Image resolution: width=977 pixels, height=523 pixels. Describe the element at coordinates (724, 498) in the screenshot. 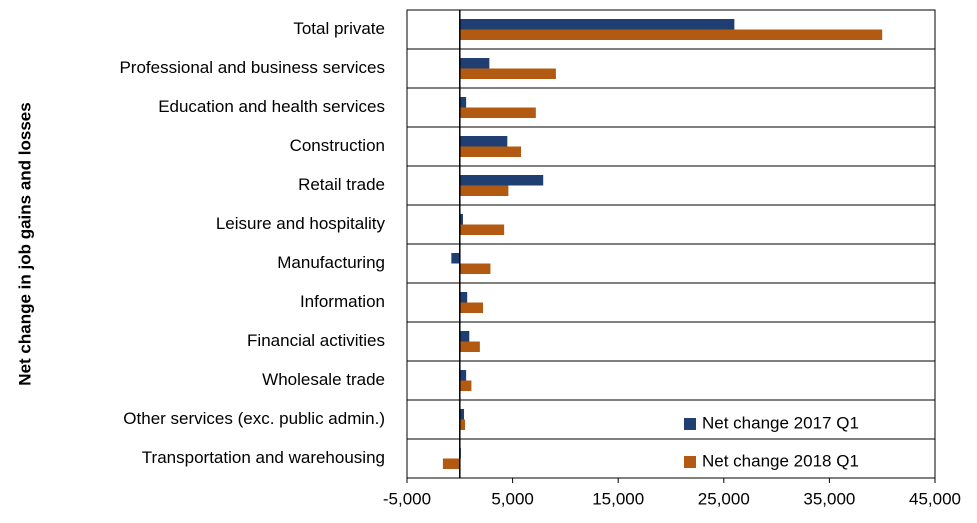

I see `x-tick-label: 25,000` at that location.